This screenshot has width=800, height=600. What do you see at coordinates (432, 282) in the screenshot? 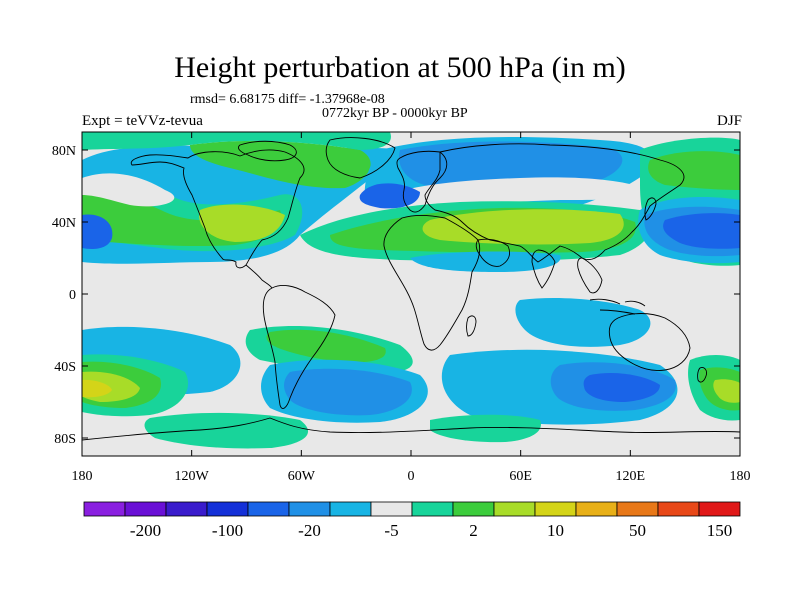
I see `coastline-africa` at bounding box center [432, 282].